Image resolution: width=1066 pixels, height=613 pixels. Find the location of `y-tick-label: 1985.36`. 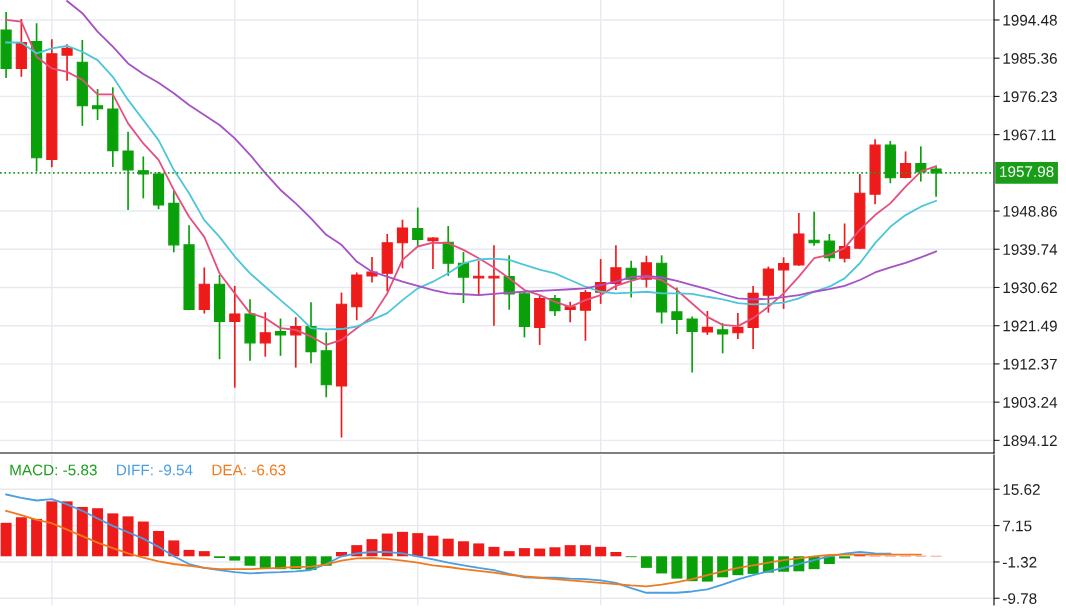

y-tick-label: 1985.36 is located at coordinates (1030, 58).